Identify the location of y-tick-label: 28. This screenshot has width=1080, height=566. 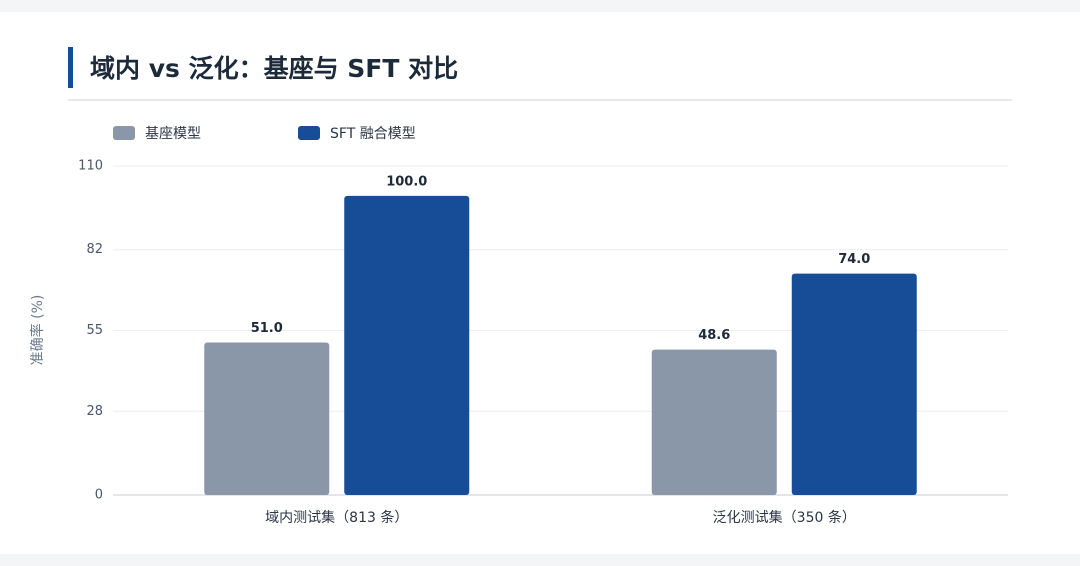
(94, 411).